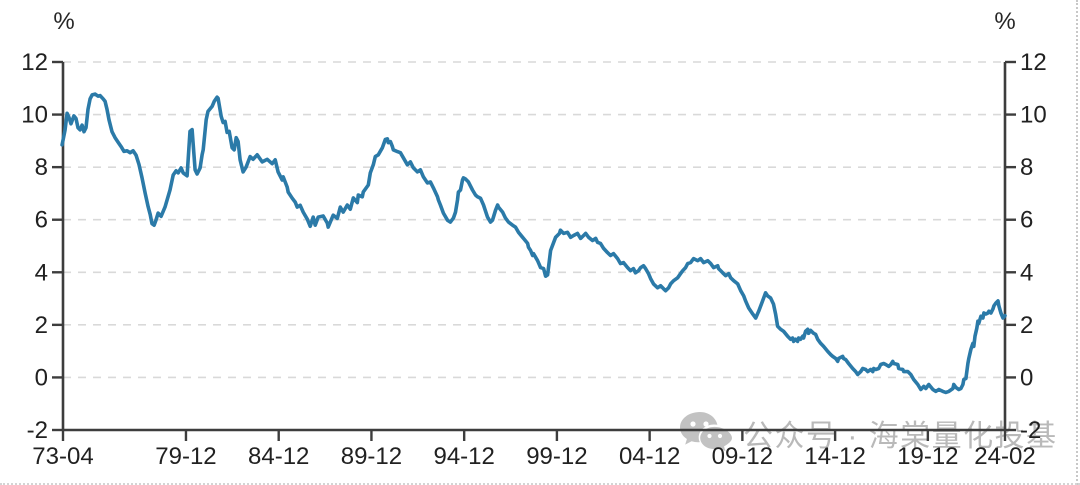 The image size is (1080, 485). Describe the element at coordinates (1004, 456) in the screenshot. I see `x-tick-label: 24-02` at that location.